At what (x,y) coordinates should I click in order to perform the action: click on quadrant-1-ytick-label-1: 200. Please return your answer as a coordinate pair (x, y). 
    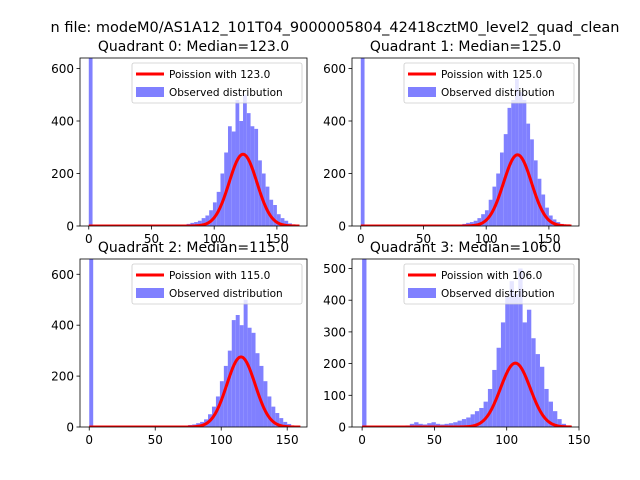
    Looking at the image, I should click on (334, 174).